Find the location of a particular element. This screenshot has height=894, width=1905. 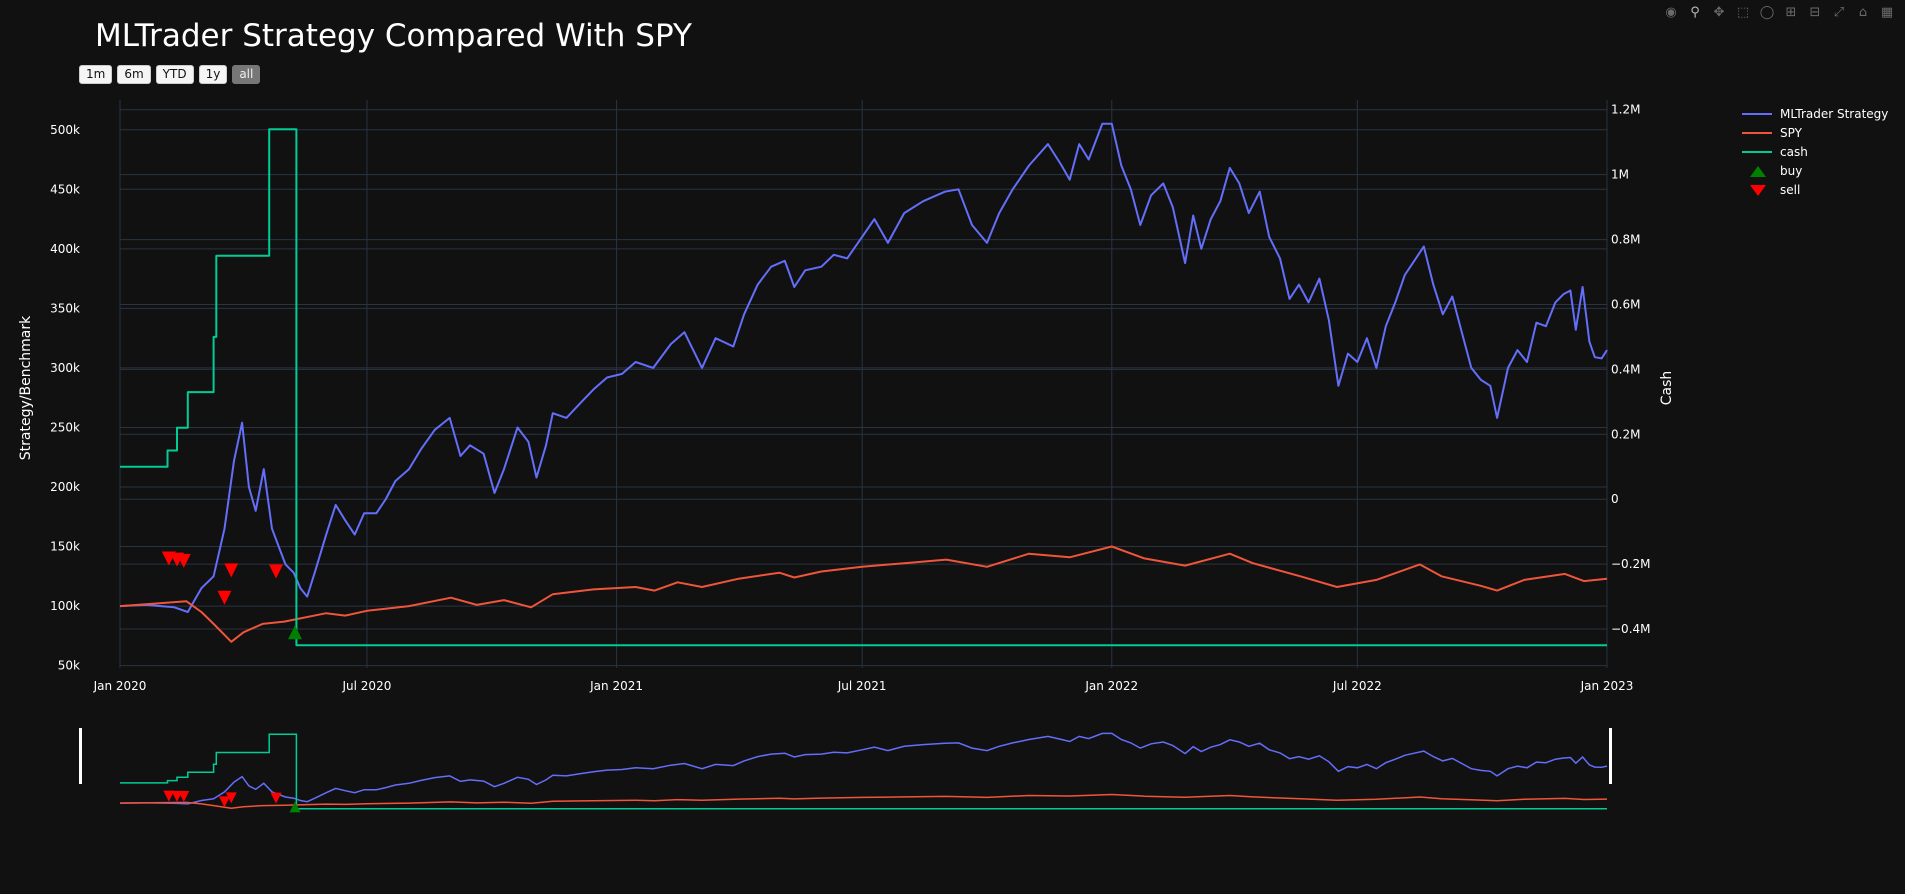

x-tick-label: Jul 2022 is located at coordinates (1357, 686).